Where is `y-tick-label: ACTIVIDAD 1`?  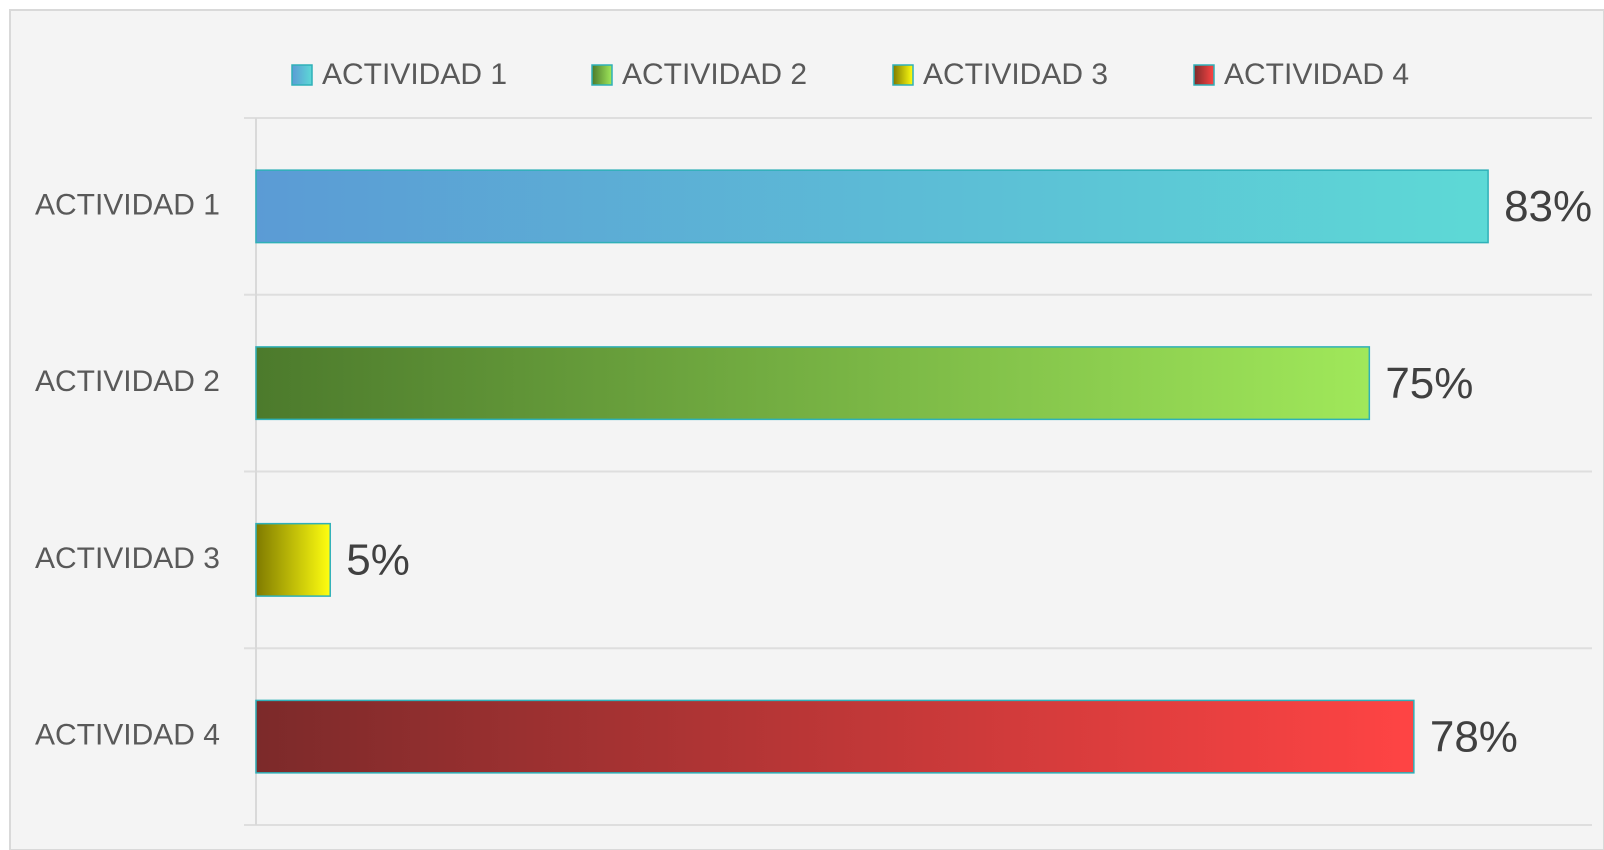
y-tick-label: ACTIVIDAD 1 is located at coordinates (127, 204).